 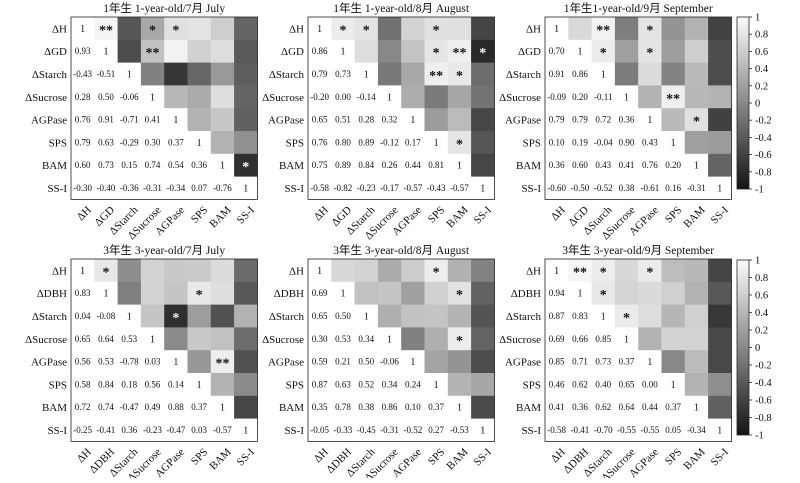 I want to click on row-label: SPS, so click(x=532, y=385).